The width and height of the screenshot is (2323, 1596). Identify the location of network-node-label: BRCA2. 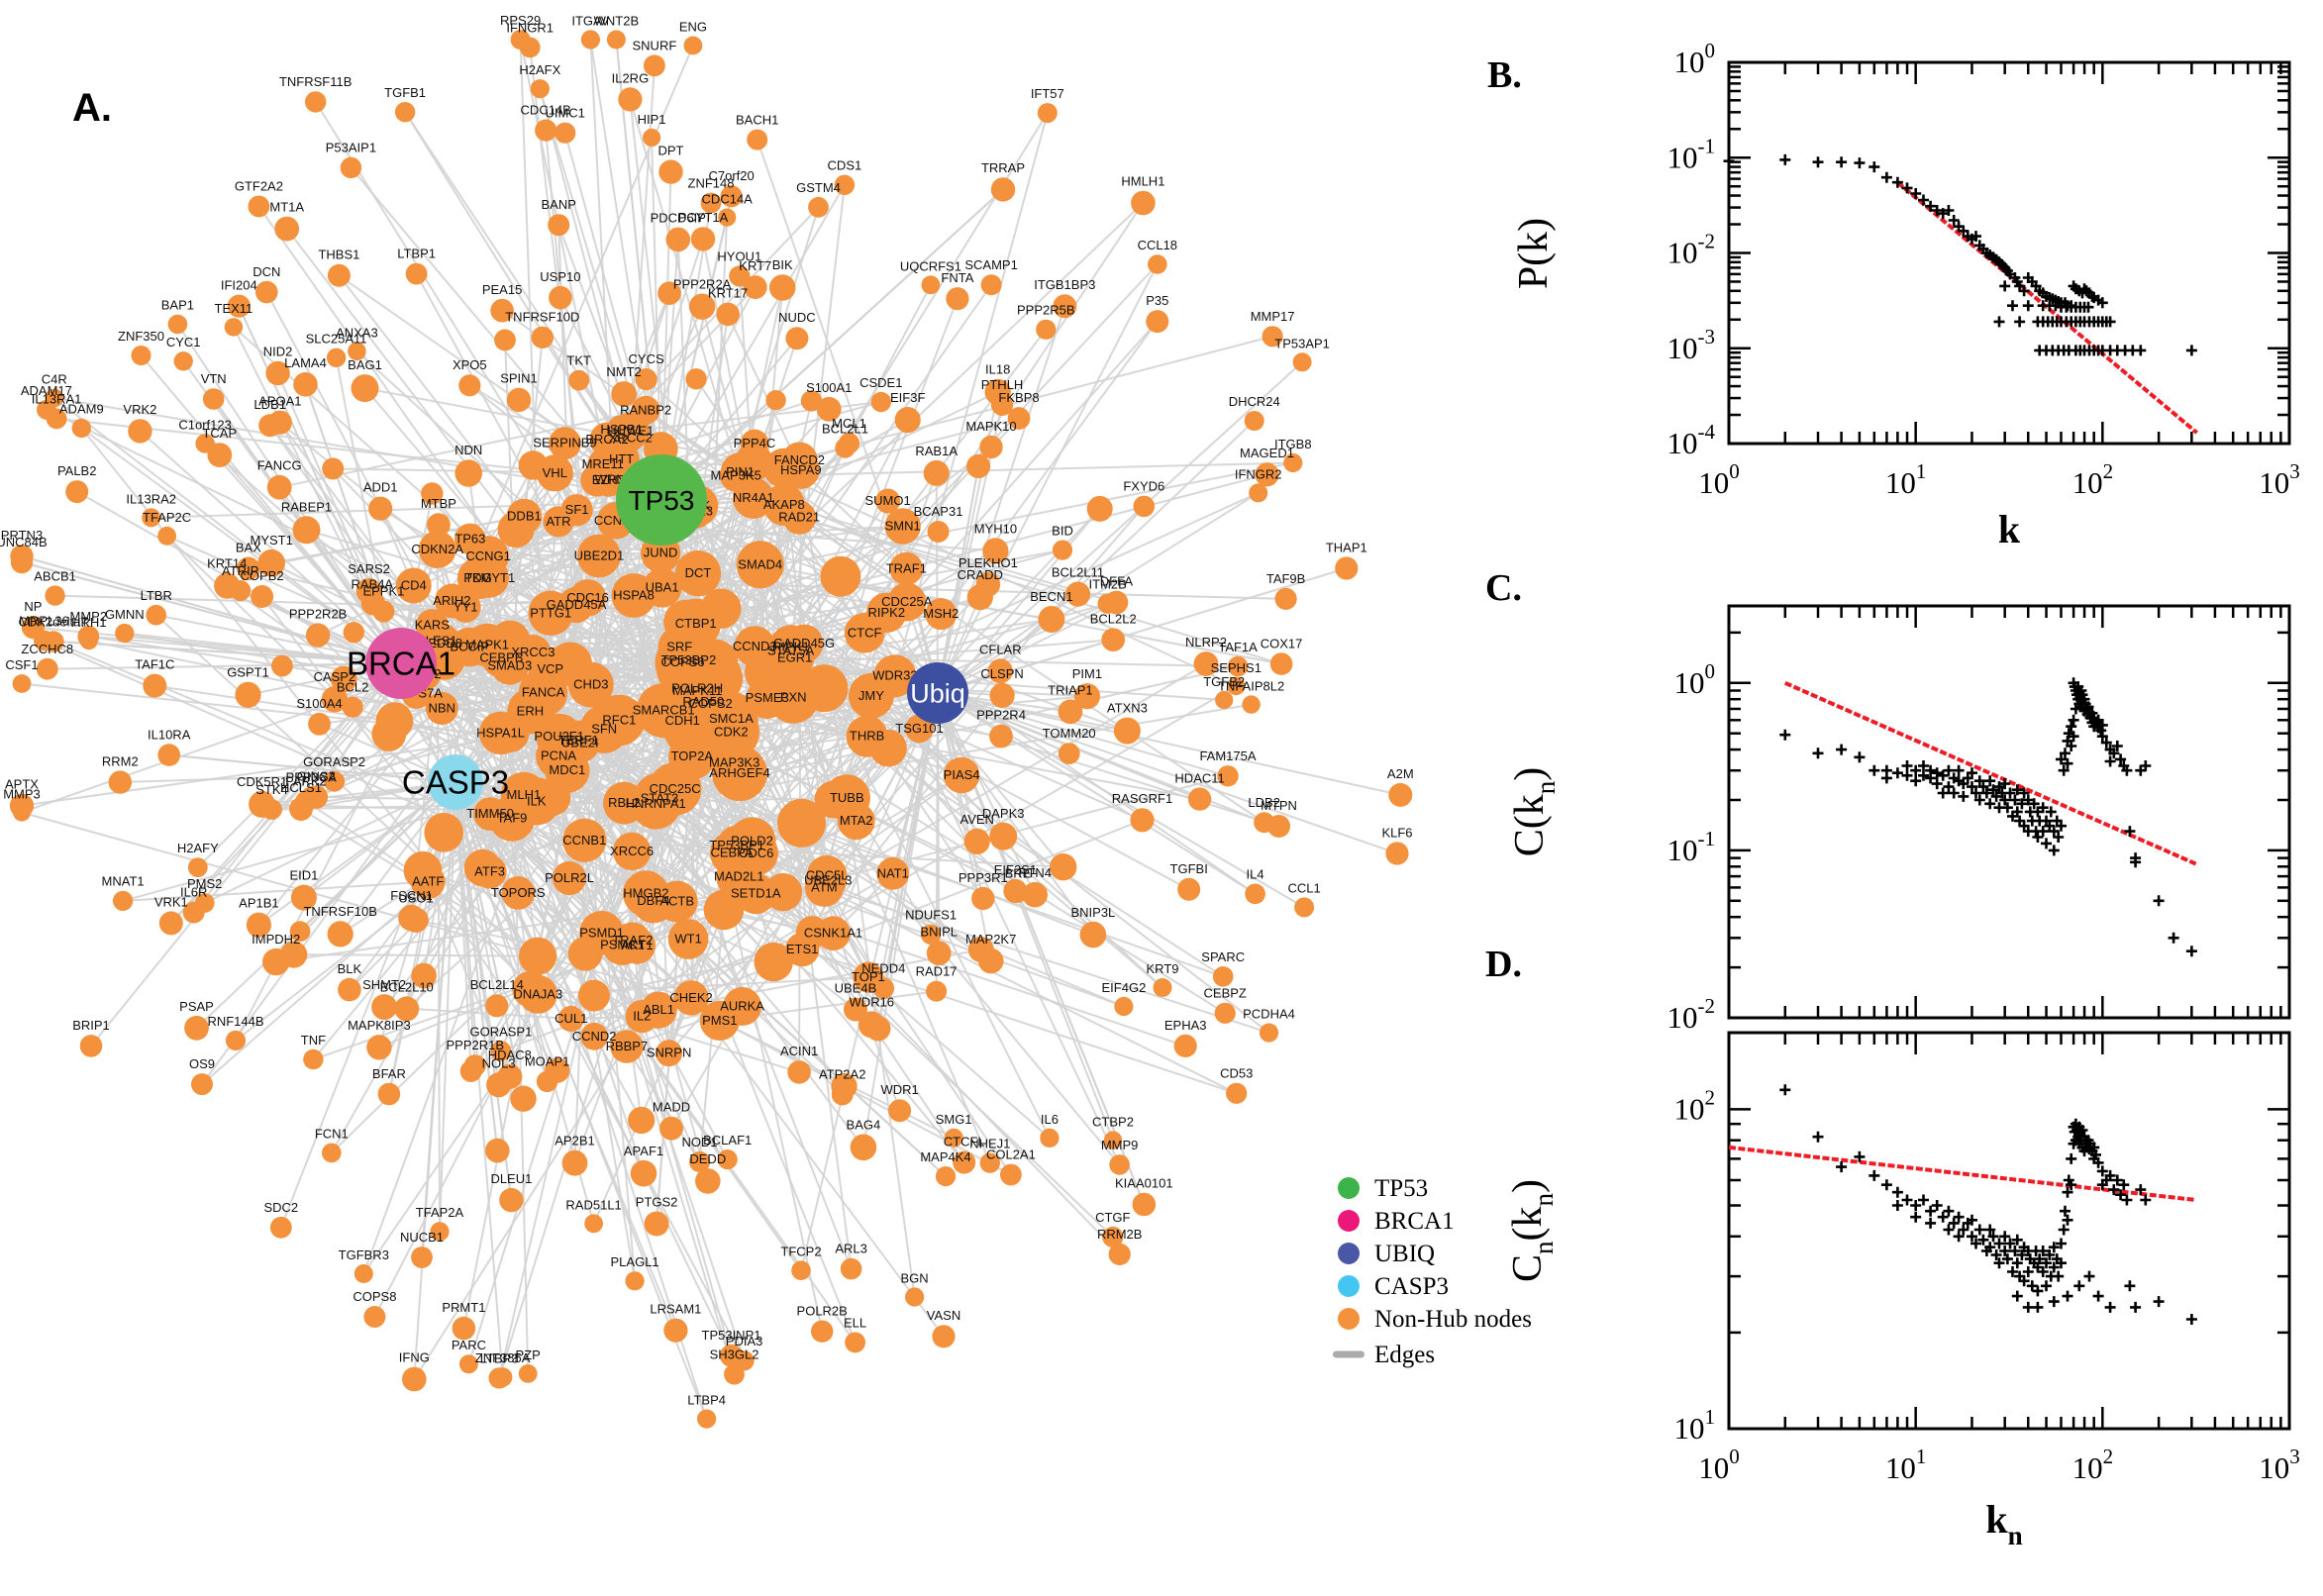
(606, 439).